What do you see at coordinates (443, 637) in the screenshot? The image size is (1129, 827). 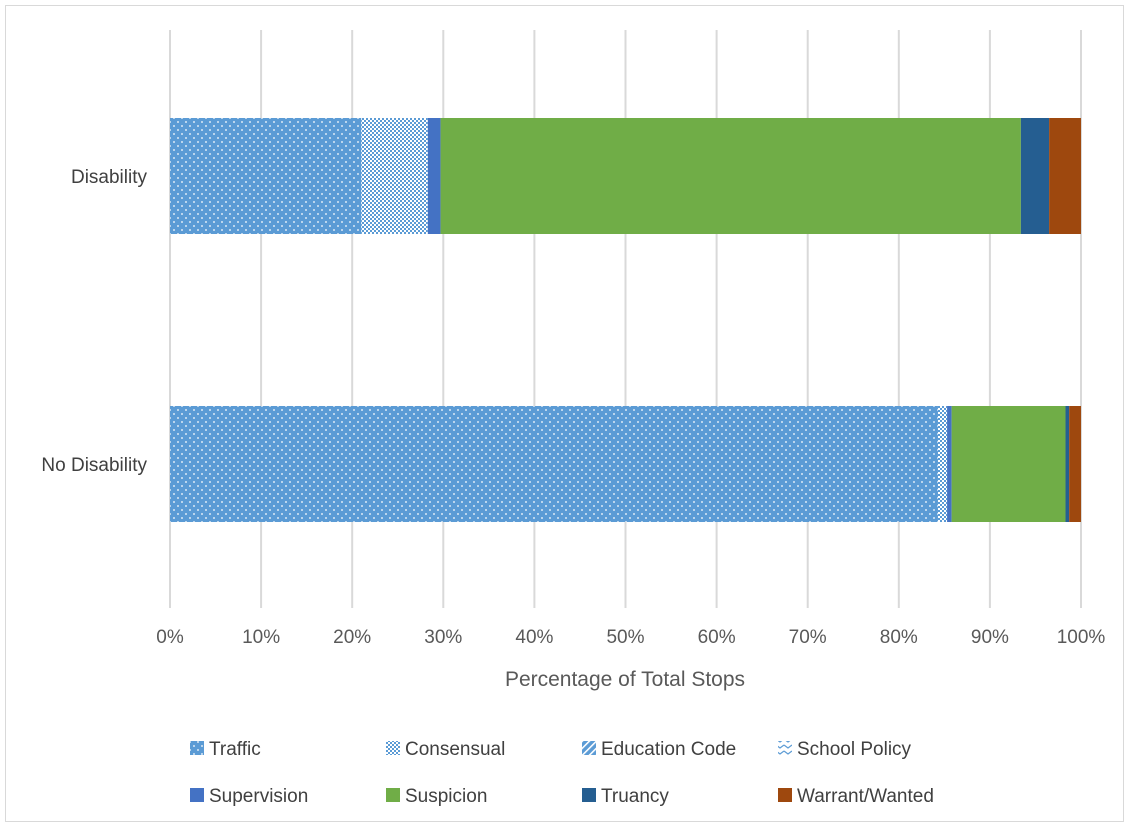 I see `x-tick-label: 30%` at bounding box center [443, 637].